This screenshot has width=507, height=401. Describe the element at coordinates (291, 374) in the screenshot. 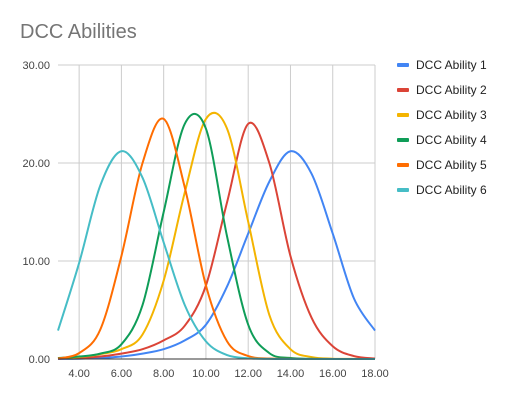

I see `x-tick-label: 14.00` at that location.